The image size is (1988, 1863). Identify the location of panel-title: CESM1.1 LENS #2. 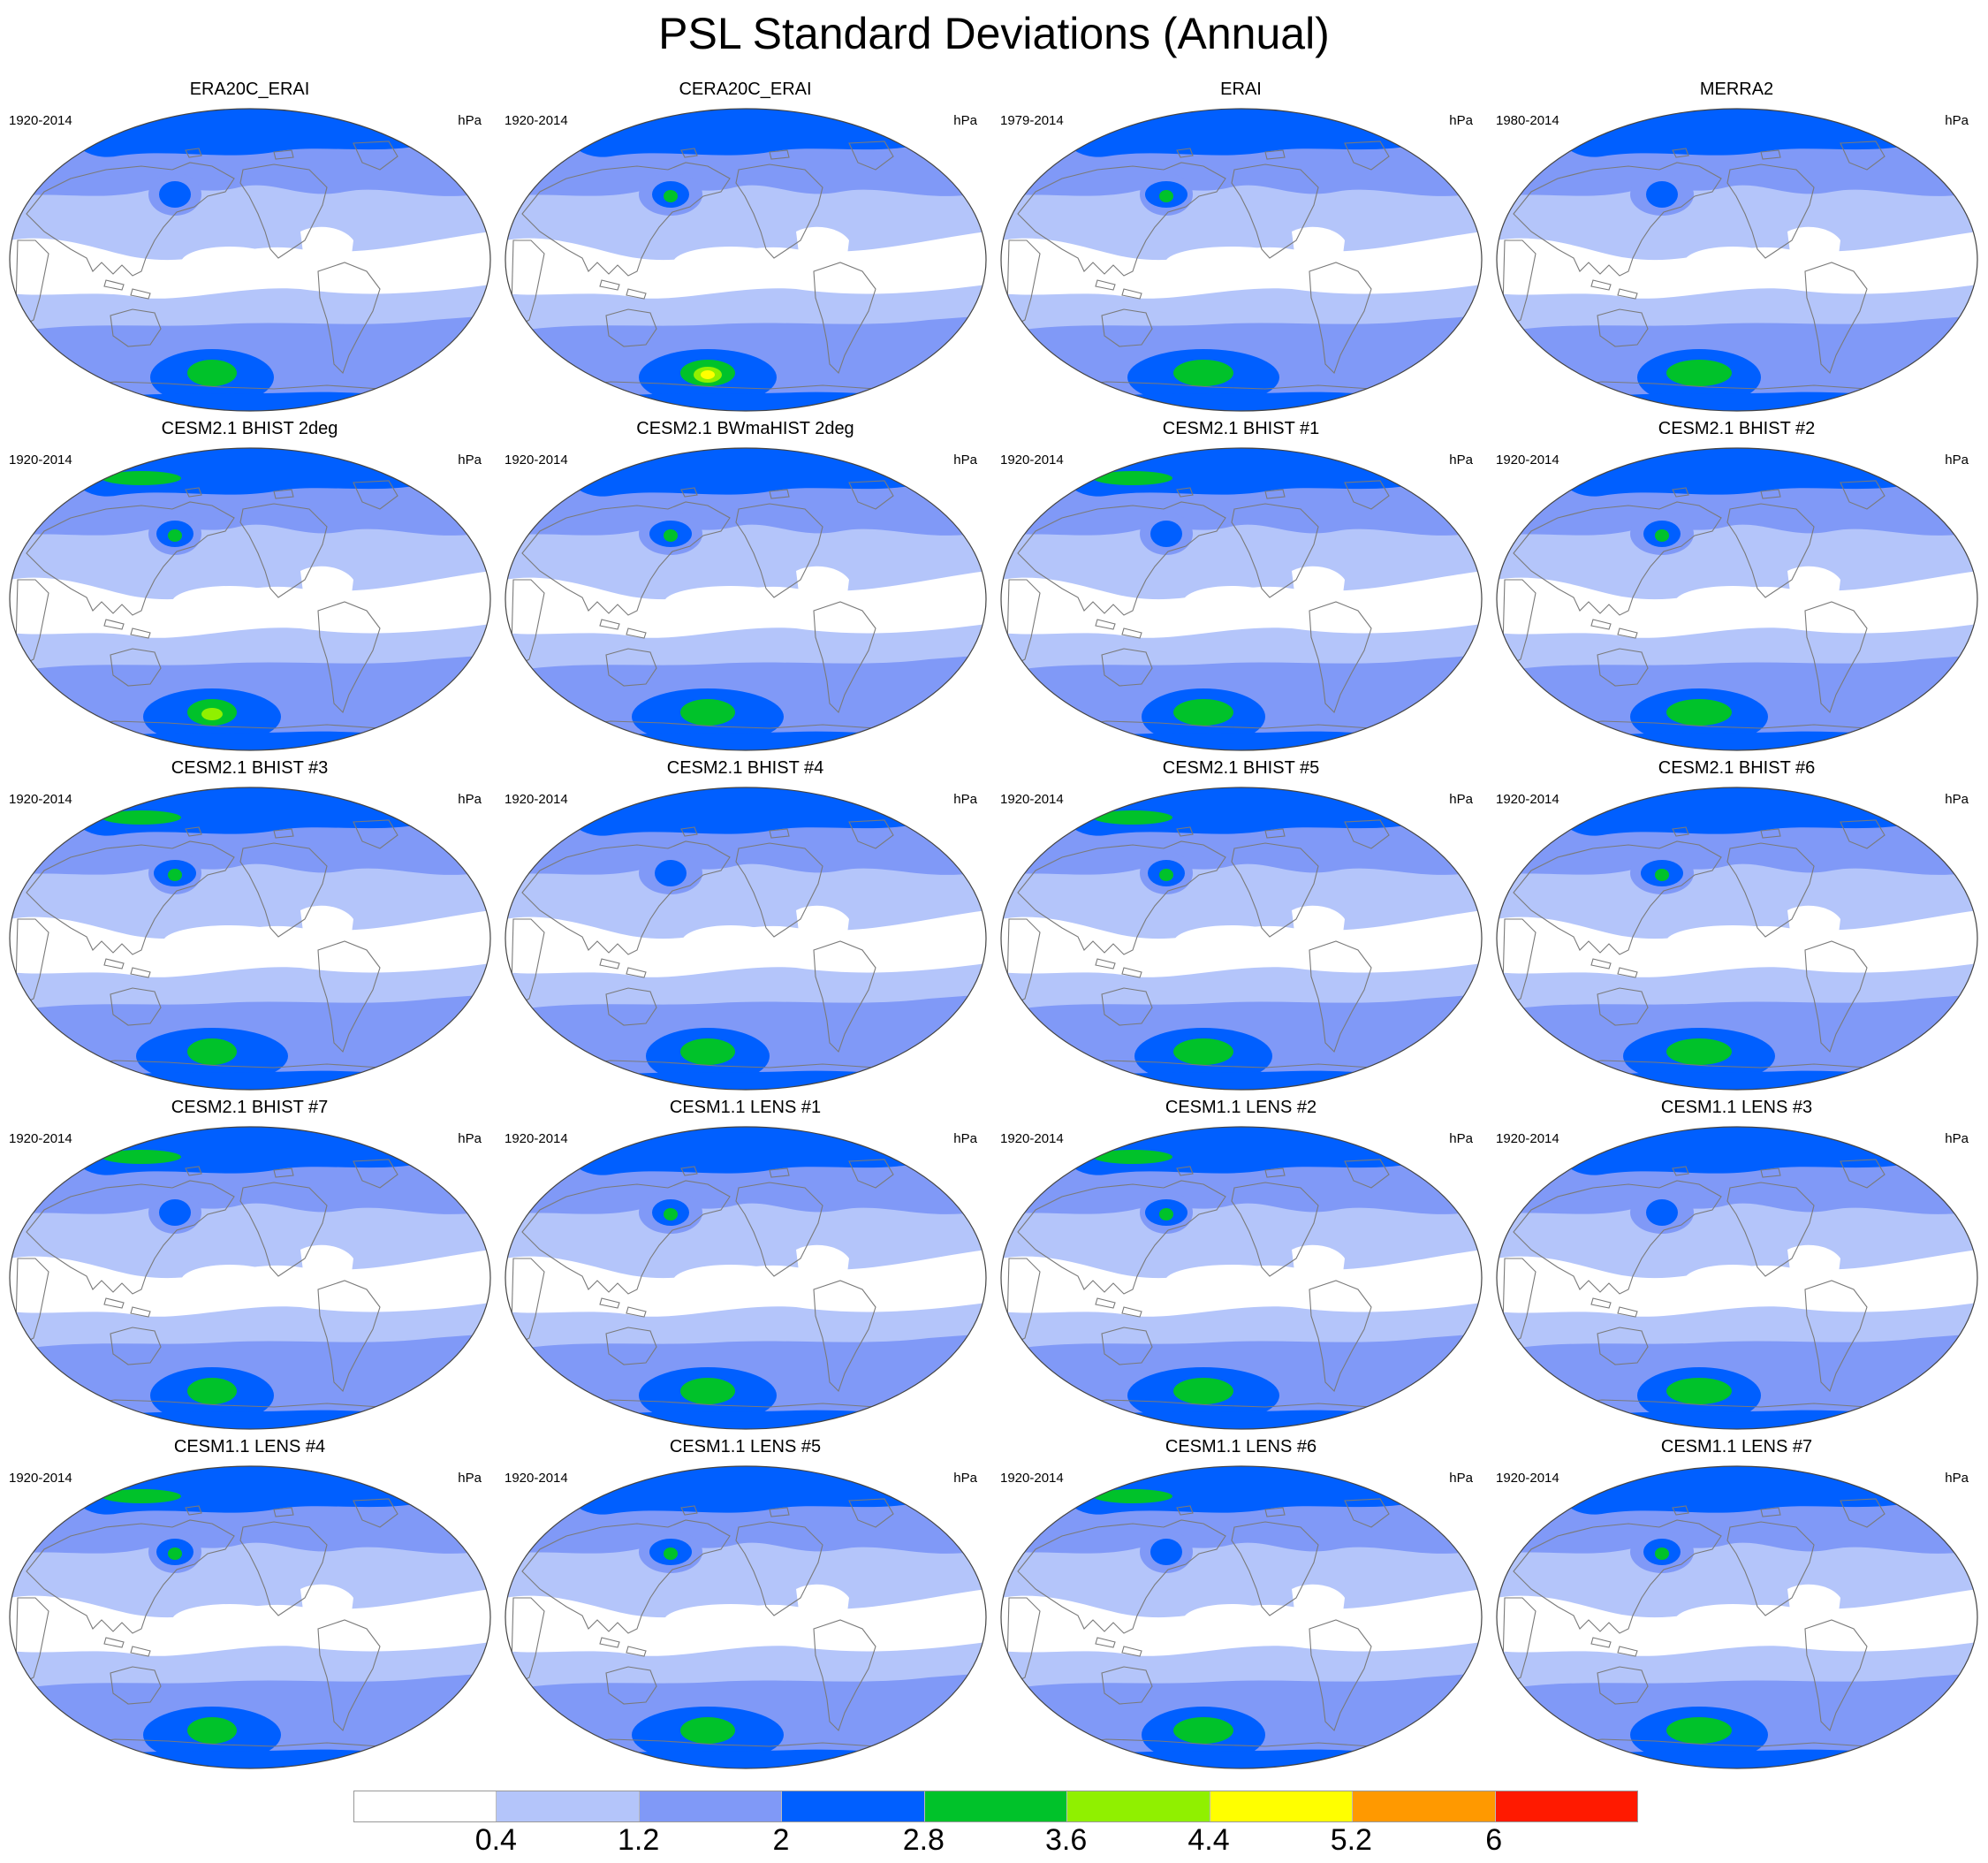
(1241, 1107).